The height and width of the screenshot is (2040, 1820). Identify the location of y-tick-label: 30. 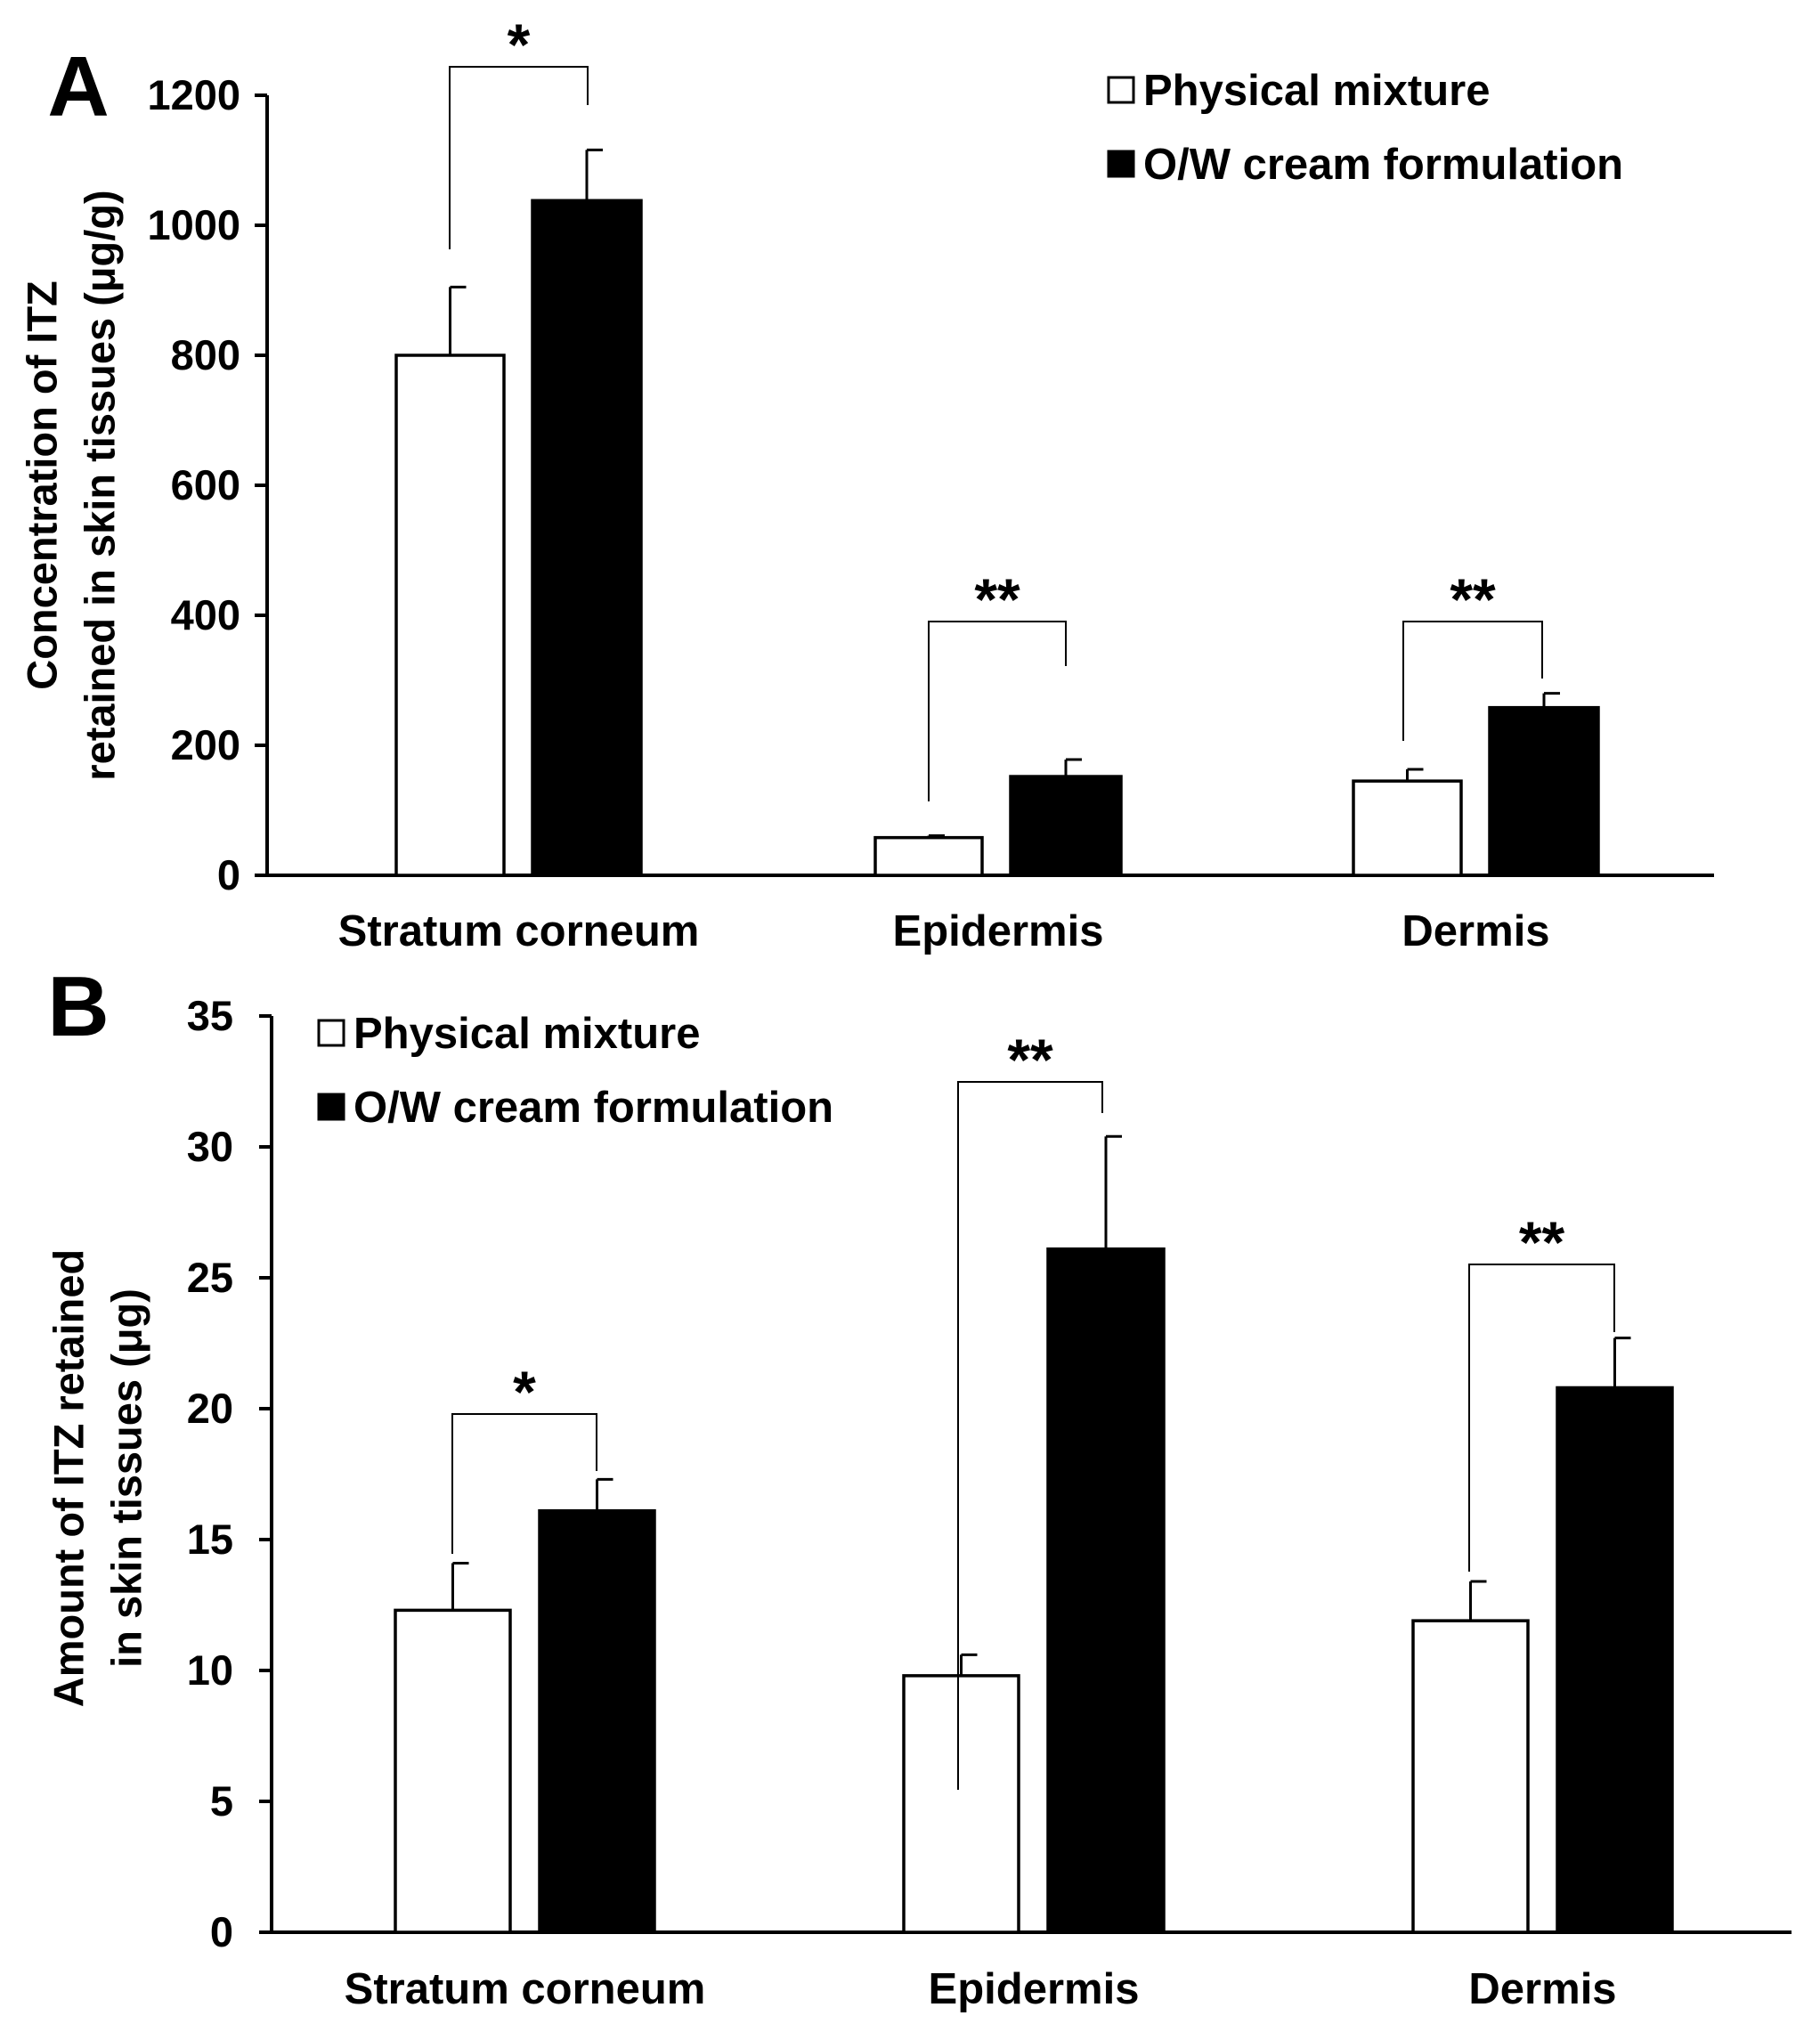
(210, 1146).